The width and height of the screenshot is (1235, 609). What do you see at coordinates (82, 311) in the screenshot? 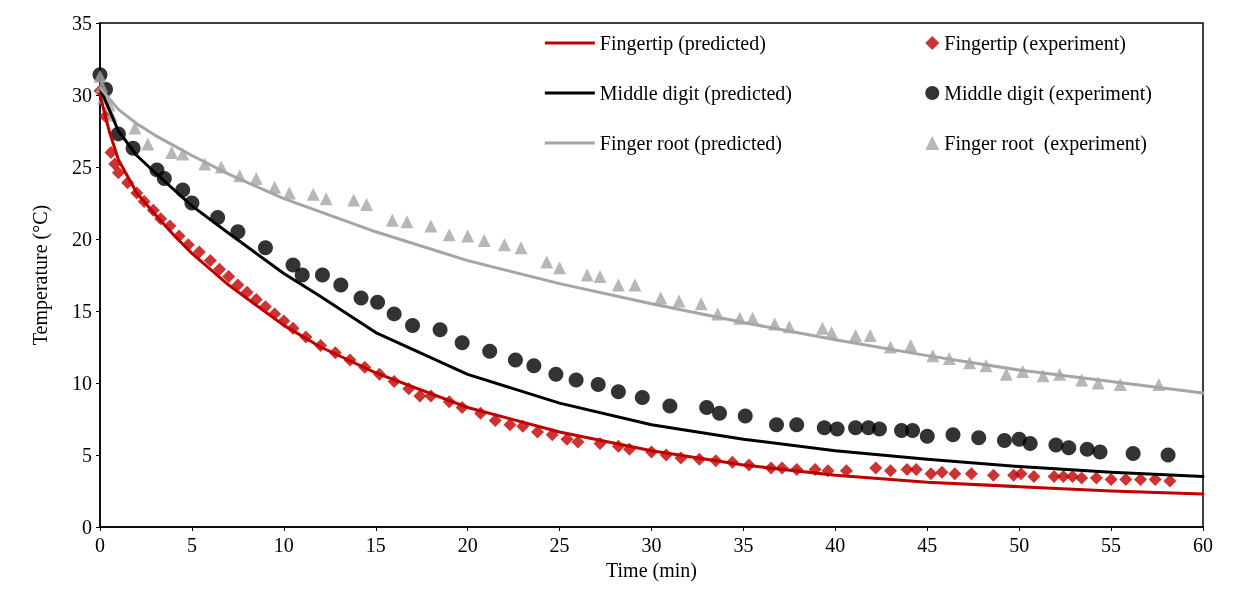
I see `y-tick-label: 15` at bounding box center [82, 311].